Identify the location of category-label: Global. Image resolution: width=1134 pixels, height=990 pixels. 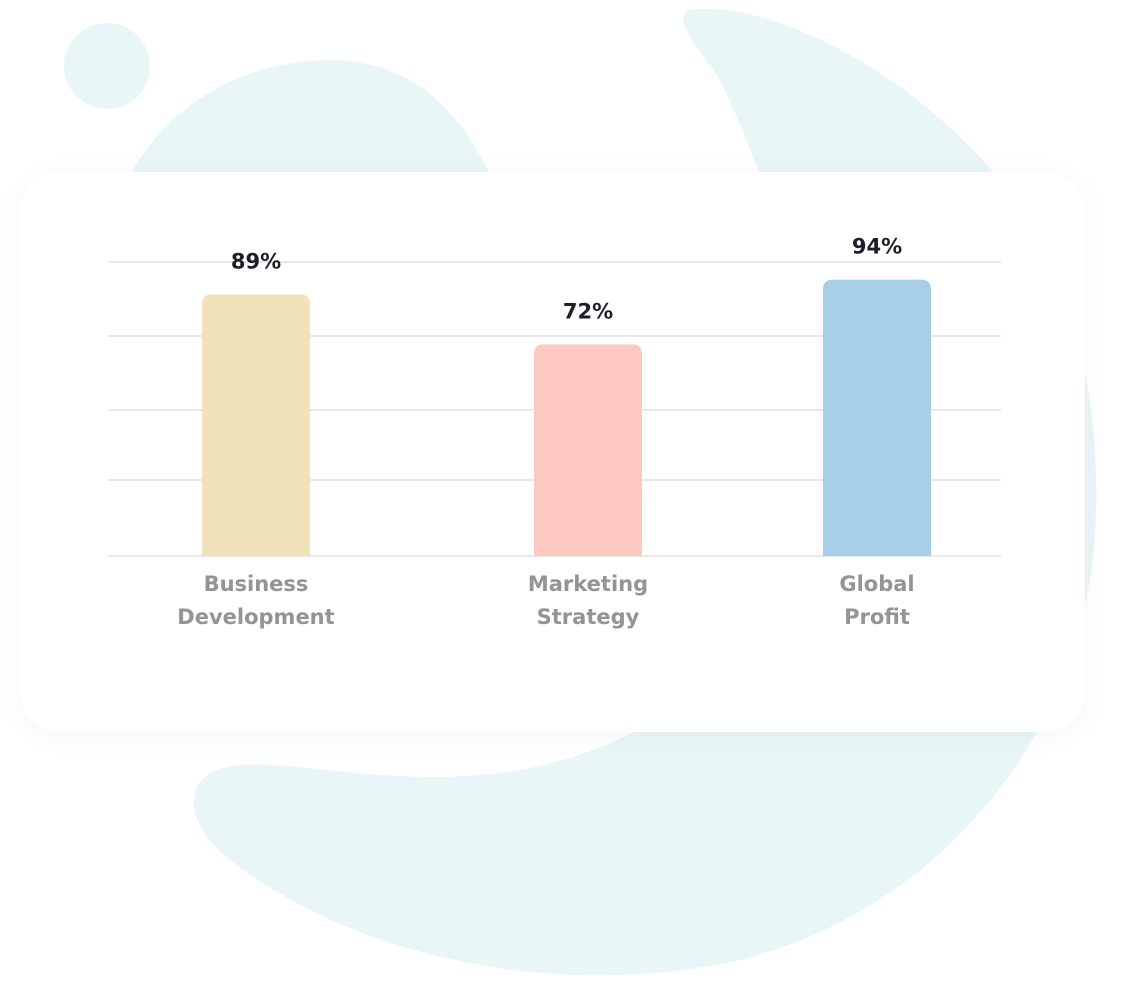
(876, 584).